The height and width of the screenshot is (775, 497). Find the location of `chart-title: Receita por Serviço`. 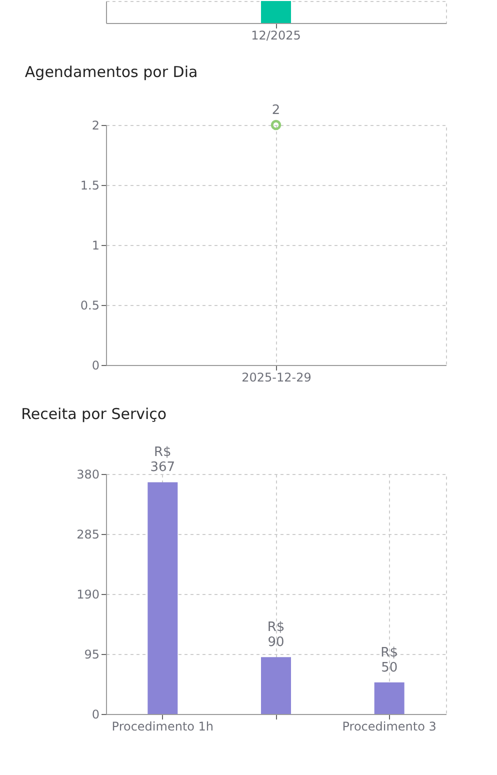

chart-title: Receita por Serviço is located at coordinates (94, 414).